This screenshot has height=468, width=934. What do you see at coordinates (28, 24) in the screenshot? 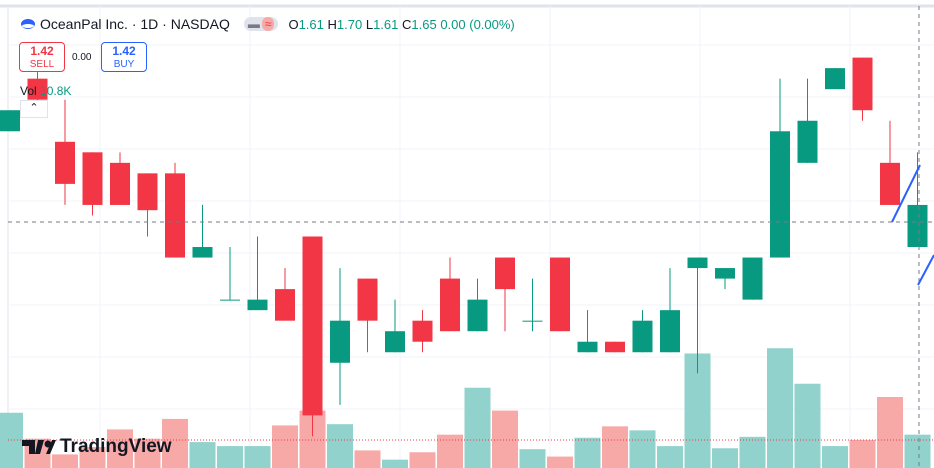
I see `logo-icon` at bounding box center [28, 24].